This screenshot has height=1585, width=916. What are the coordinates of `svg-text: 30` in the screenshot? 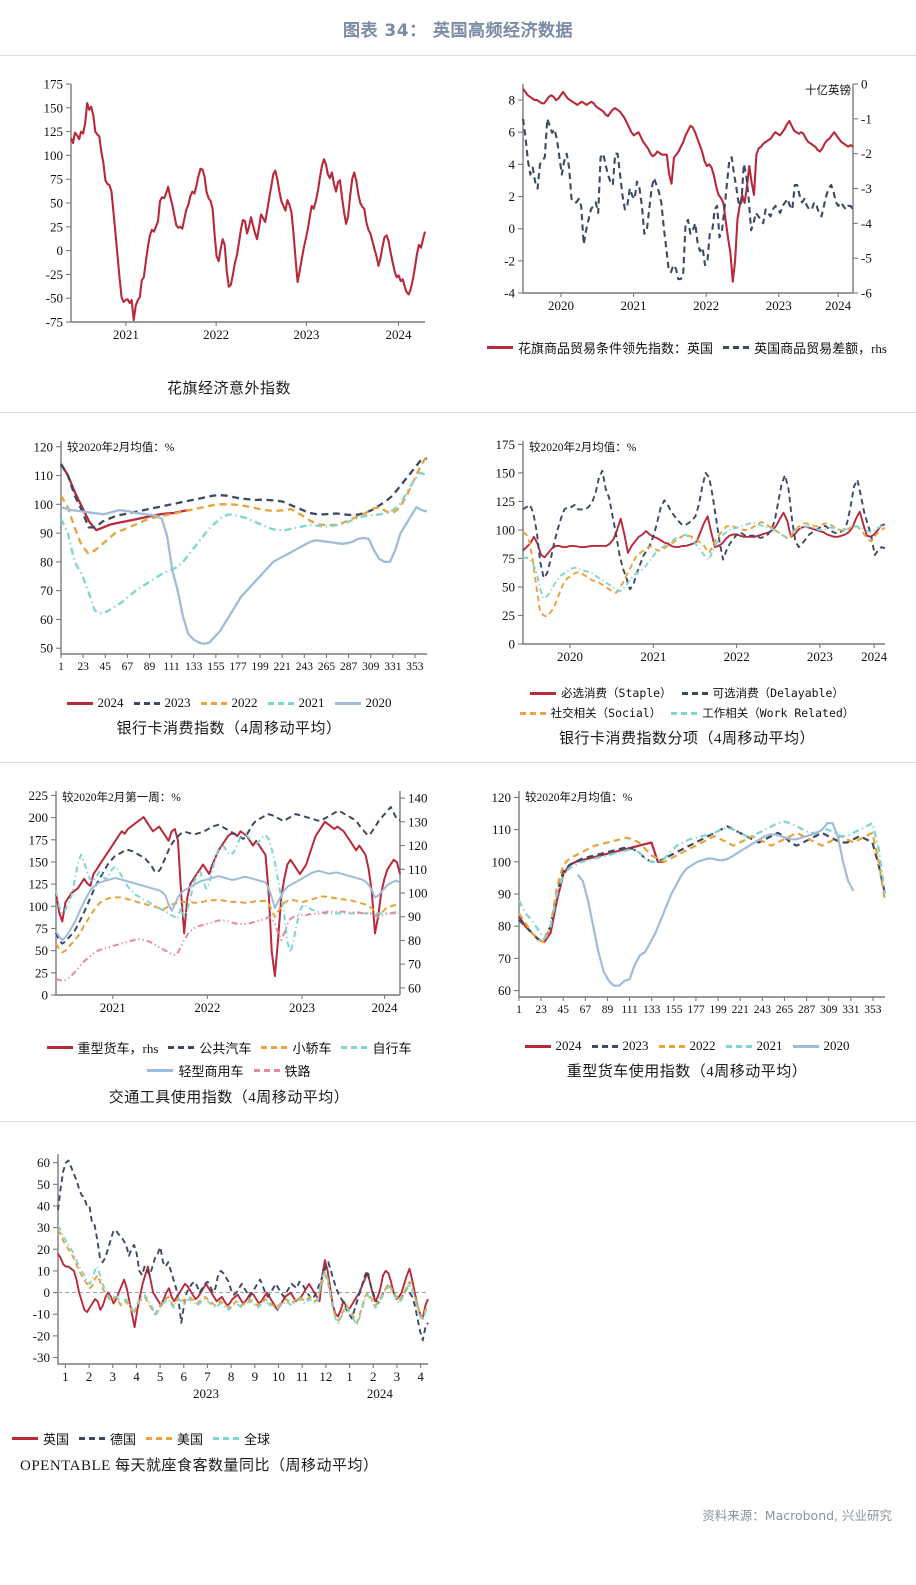 It's located at (43, 1227).